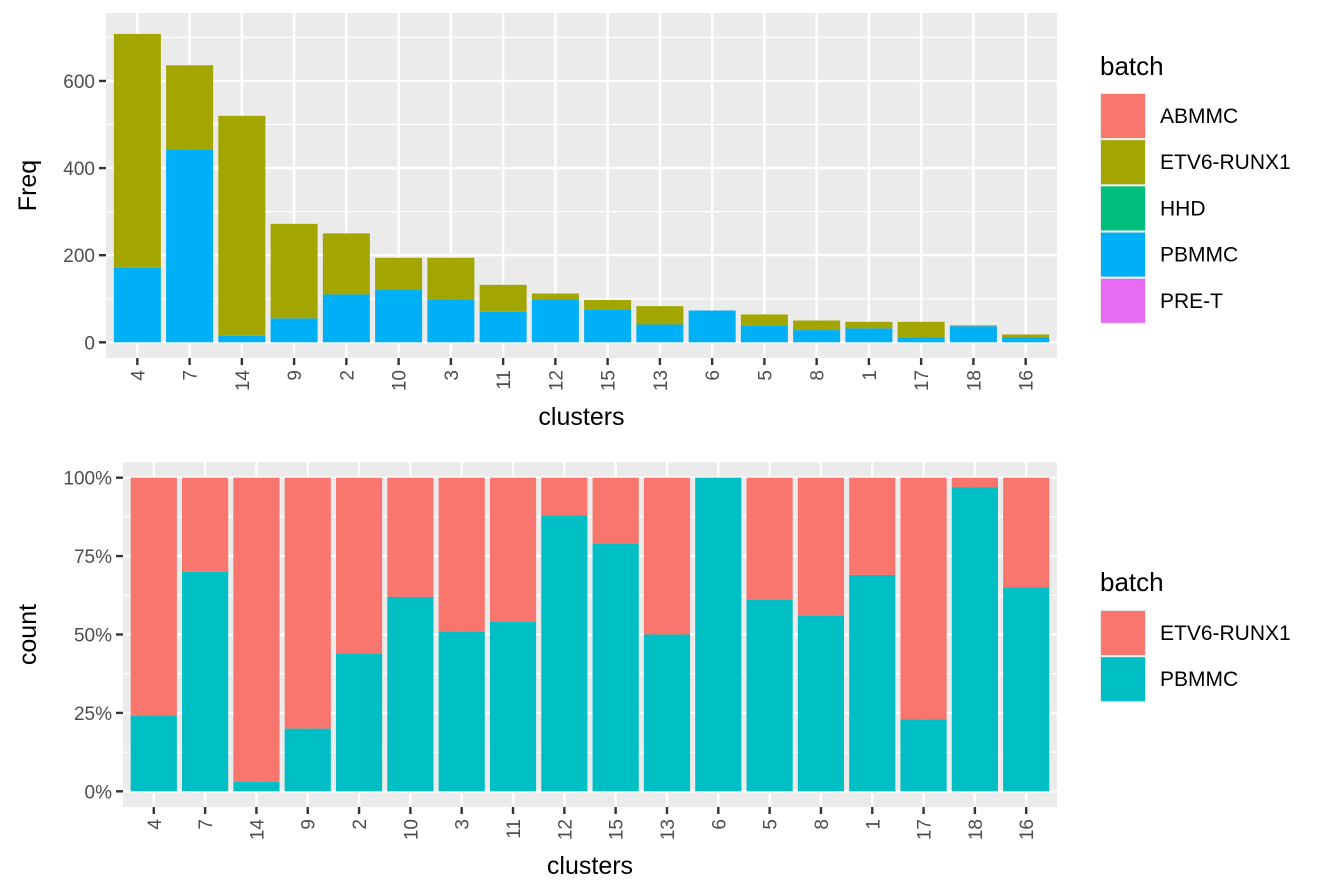 Image resolution: width=1344 pixels, height=896 pixels. What do you see at coordinates (28, 634) in the screenshot?
I see `y-axis-title: count` at bounding box center [28, 634].